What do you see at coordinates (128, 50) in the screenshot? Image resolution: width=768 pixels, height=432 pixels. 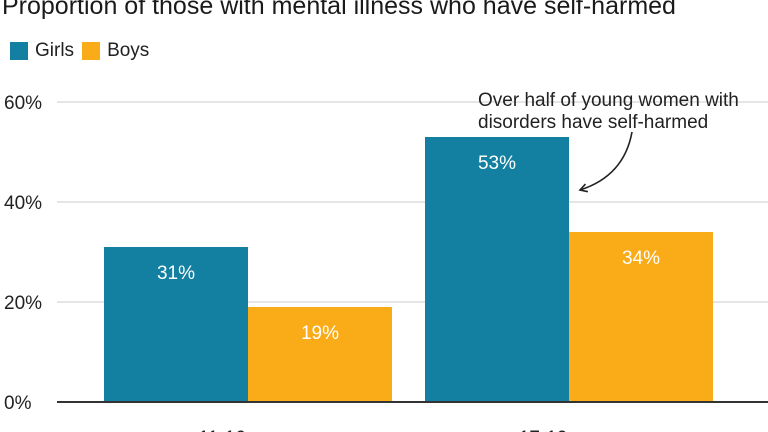 I see `legend-label-boys: Boys` at bounding box center [128, 50].